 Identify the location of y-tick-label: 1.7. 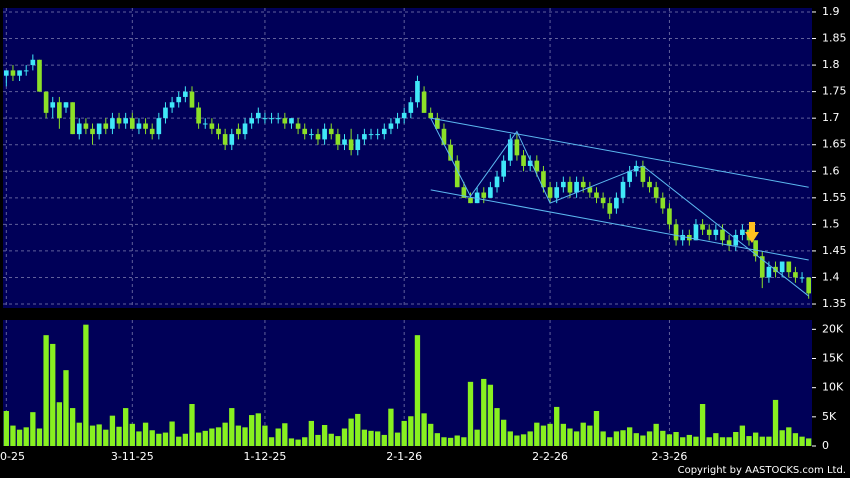
(831, 117).